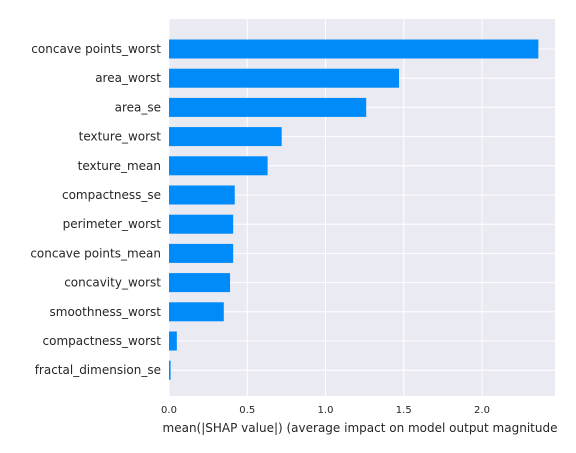 The width and height of the screenshot is (576, 453). Describe the element at coordinates (119, 166) in the screenshot. I see `y-tick-label: texture_mean` at that location.